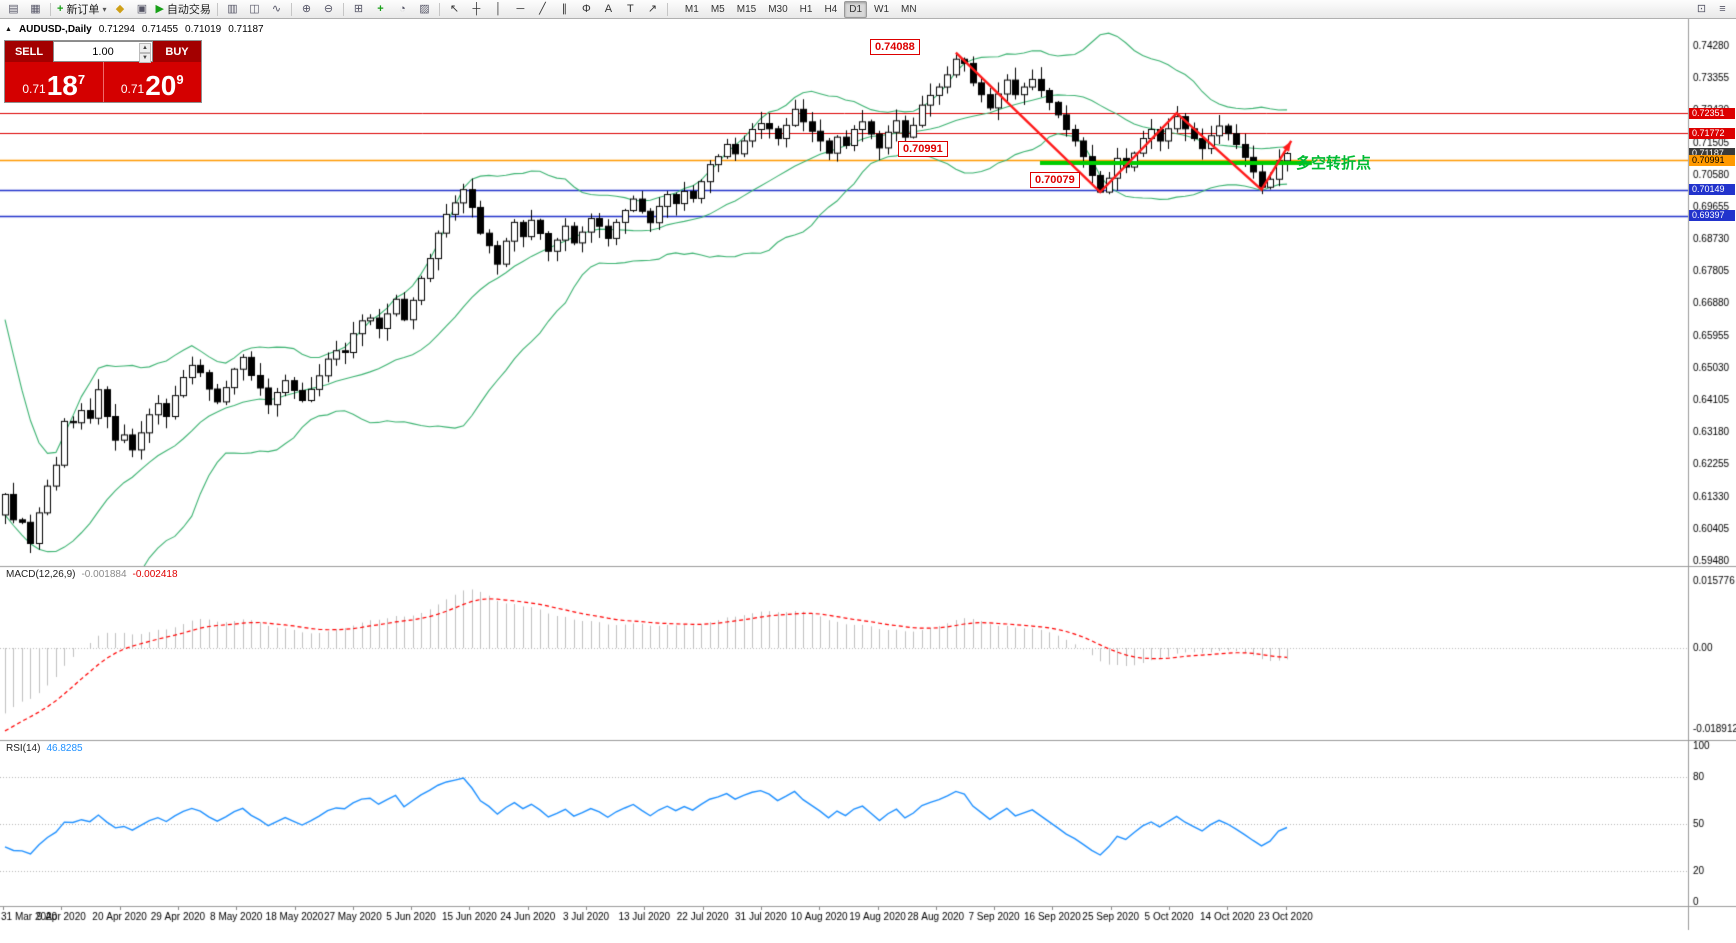  I want to click on one-click-trading-panel: SELL ▲ ▼ BUY 0.71 18 7 0.71 20 9, so click(103, 71).